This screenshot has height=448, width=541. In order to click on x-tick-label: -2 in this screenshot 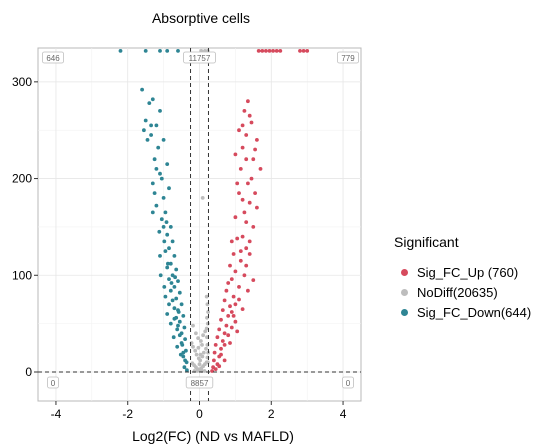, I will do `click(127, 414)`.